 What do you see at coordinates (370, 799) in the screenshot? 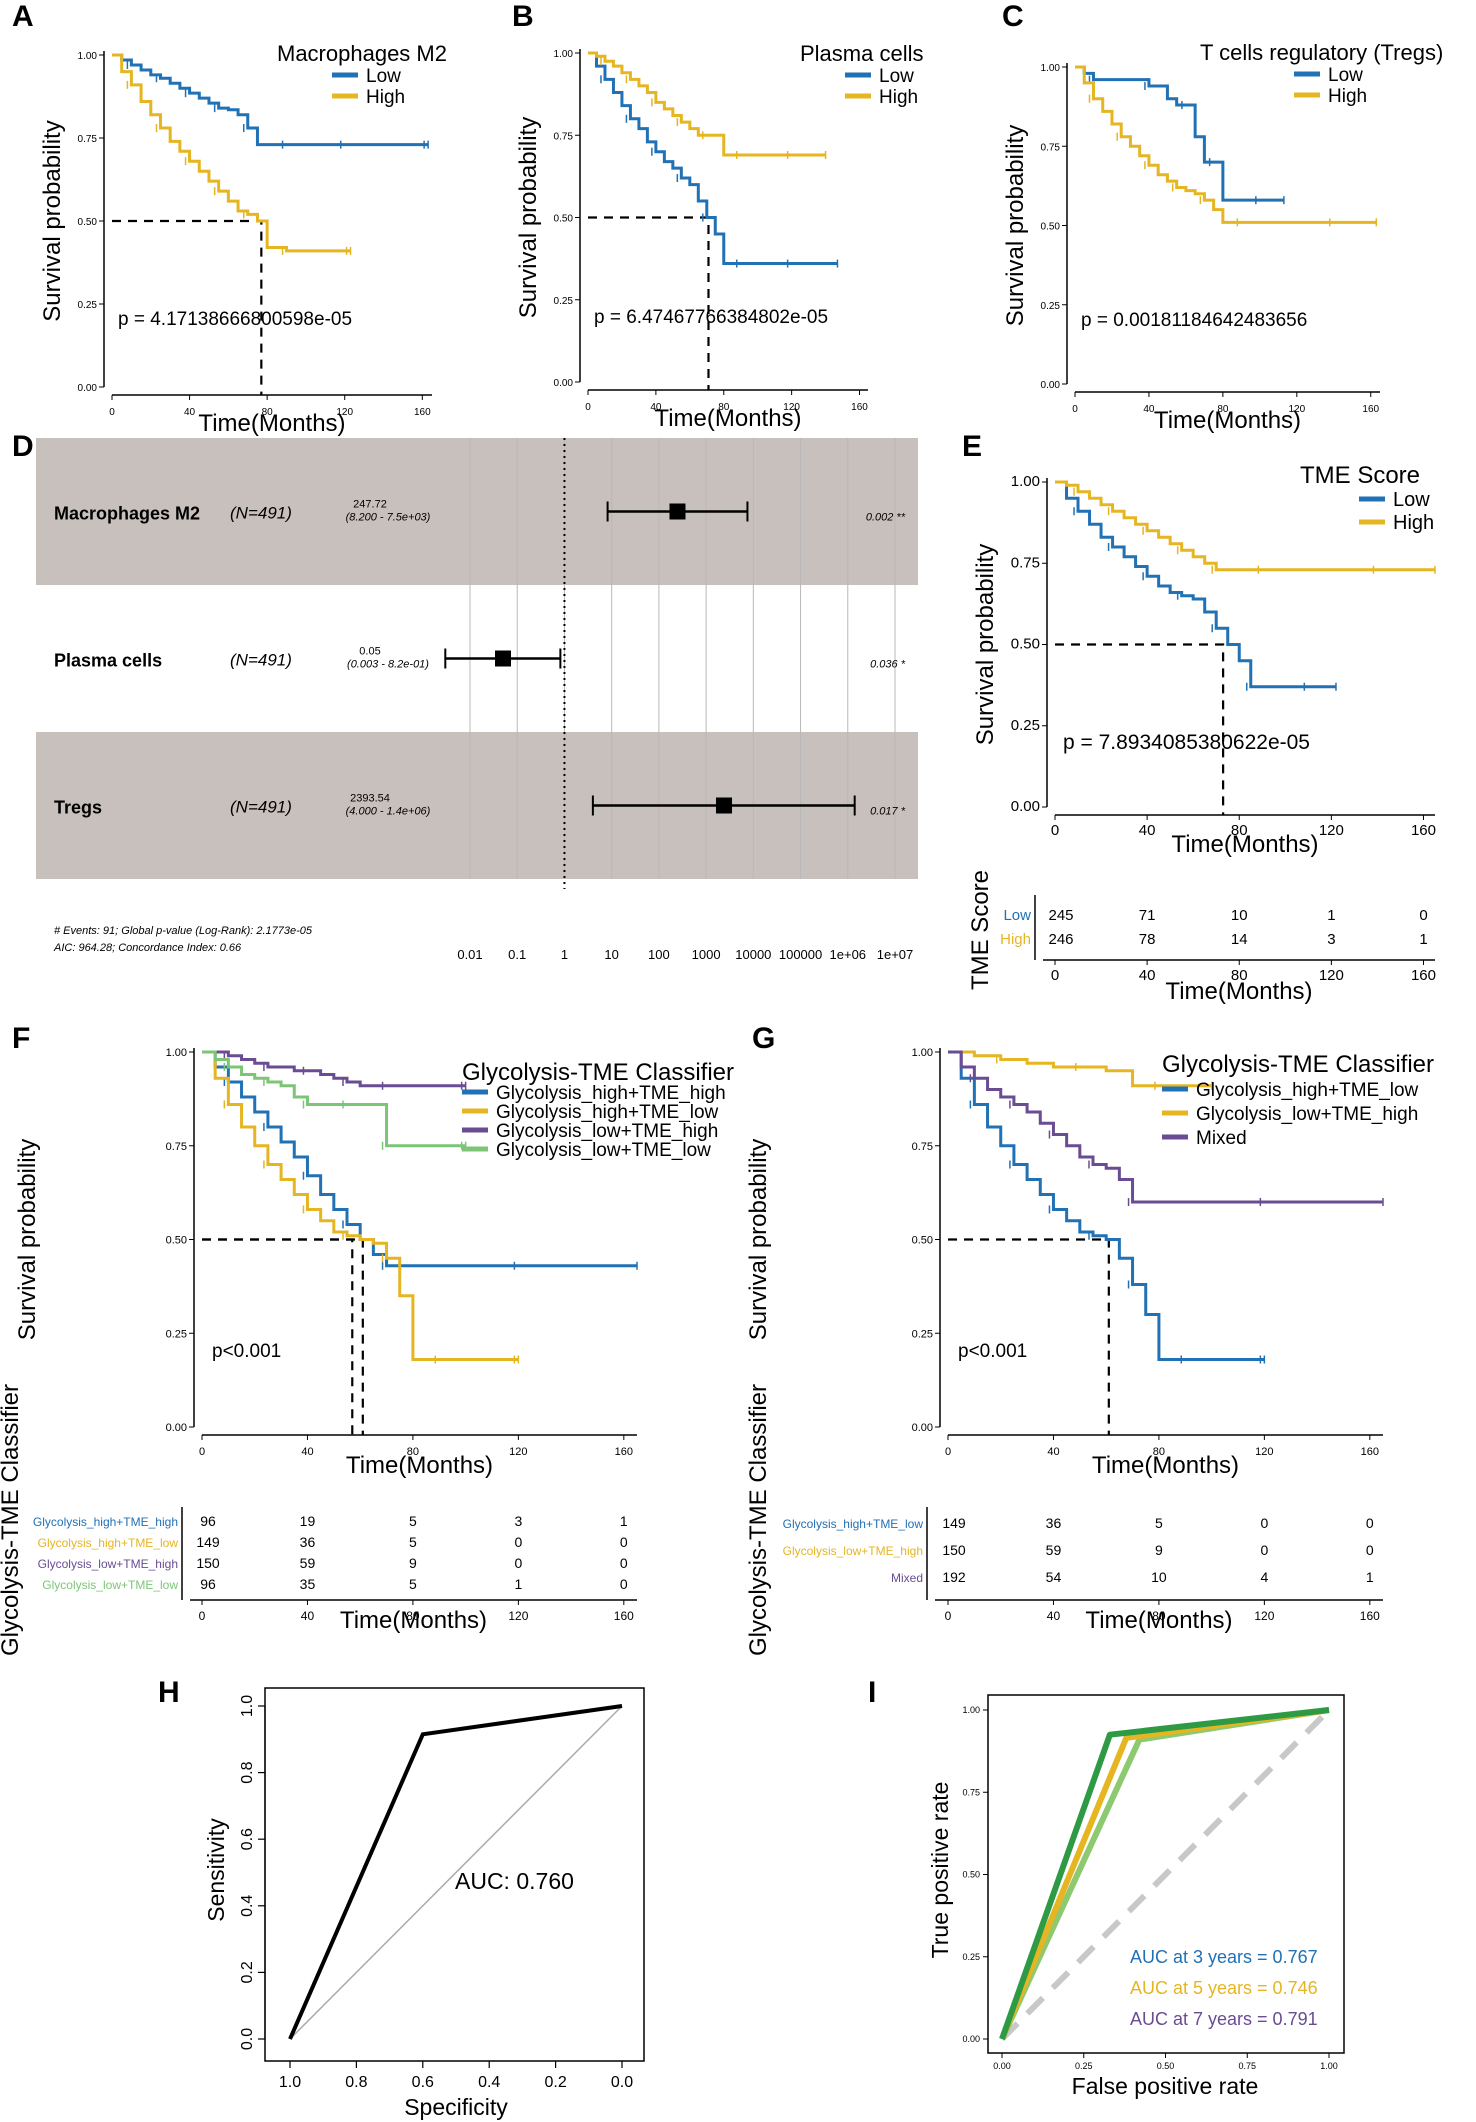
I see `forest-row-hr: 2393.54` at bounding box center [370, 799].